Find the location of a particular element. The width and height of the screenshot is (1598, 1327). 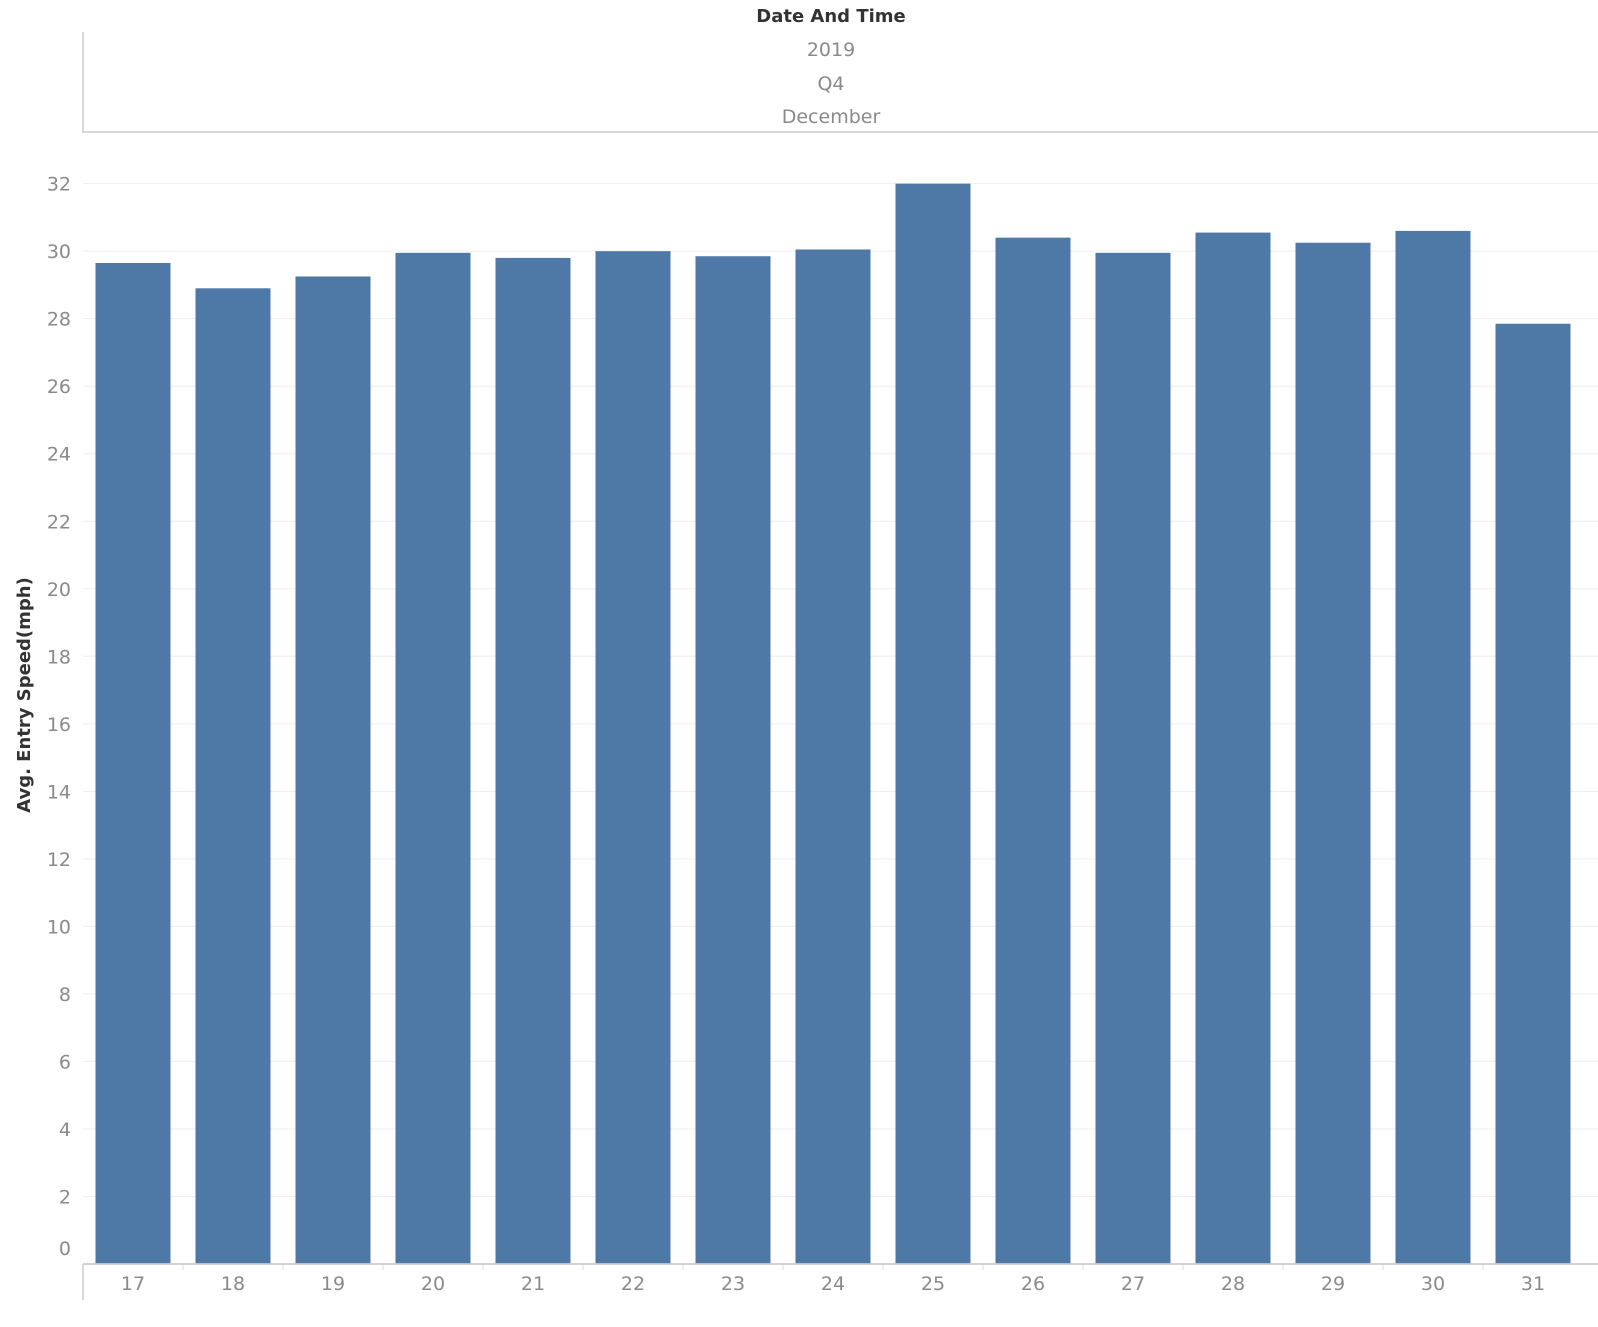

y-tick-label: 24 is located at coordinates (59, 455).